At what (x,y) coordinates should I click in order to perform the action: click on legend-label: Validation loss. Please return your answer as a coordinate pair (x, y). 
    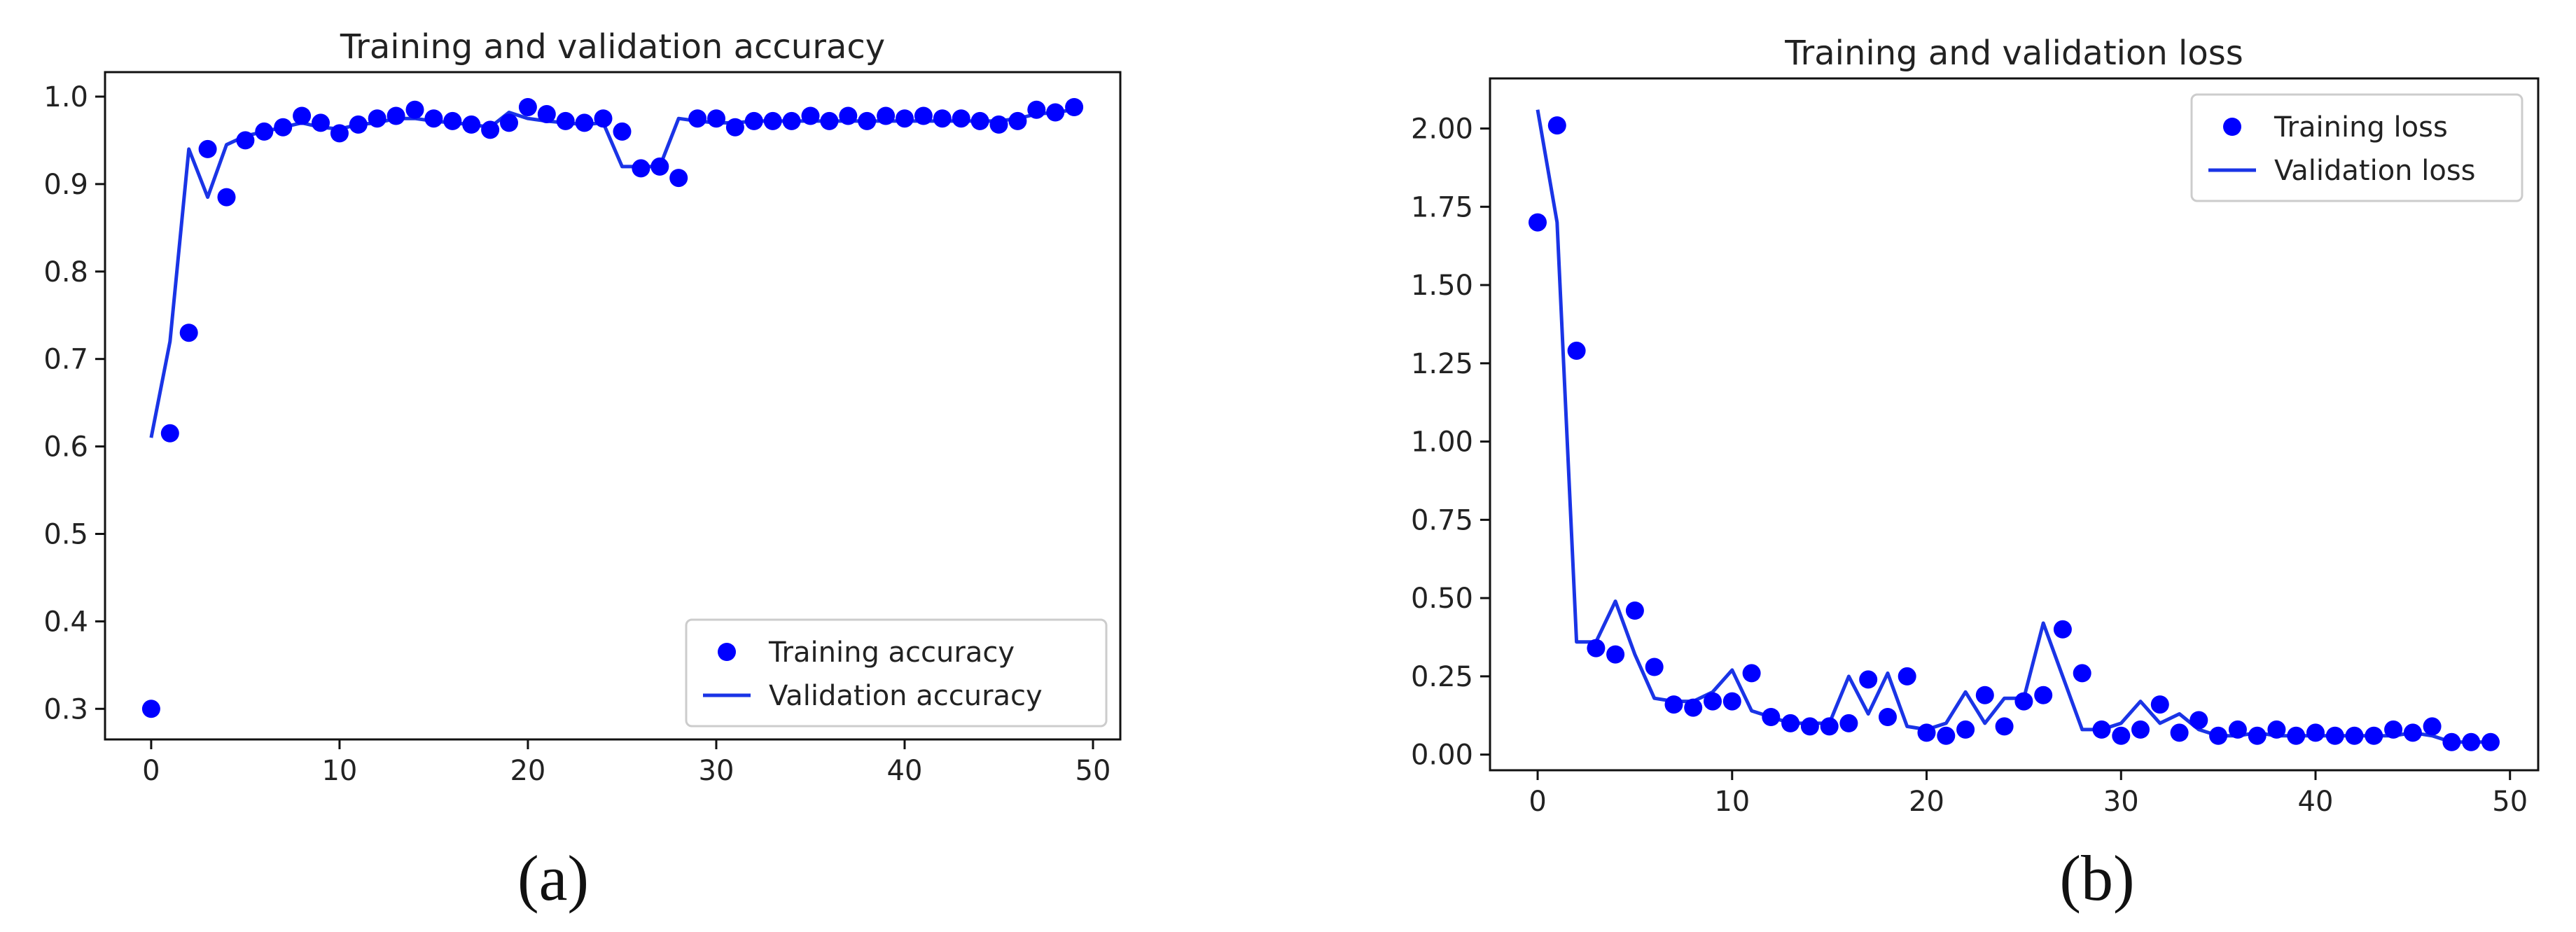
    Looking at the image, I should click on (2375, 171).